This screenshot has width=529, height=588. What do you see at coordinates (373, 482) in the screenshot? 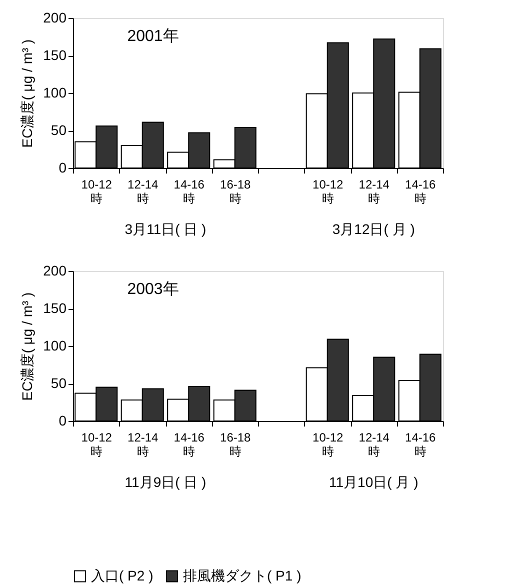
I see `text: 11月10日( 月 )` at bounding box center [373, 482].